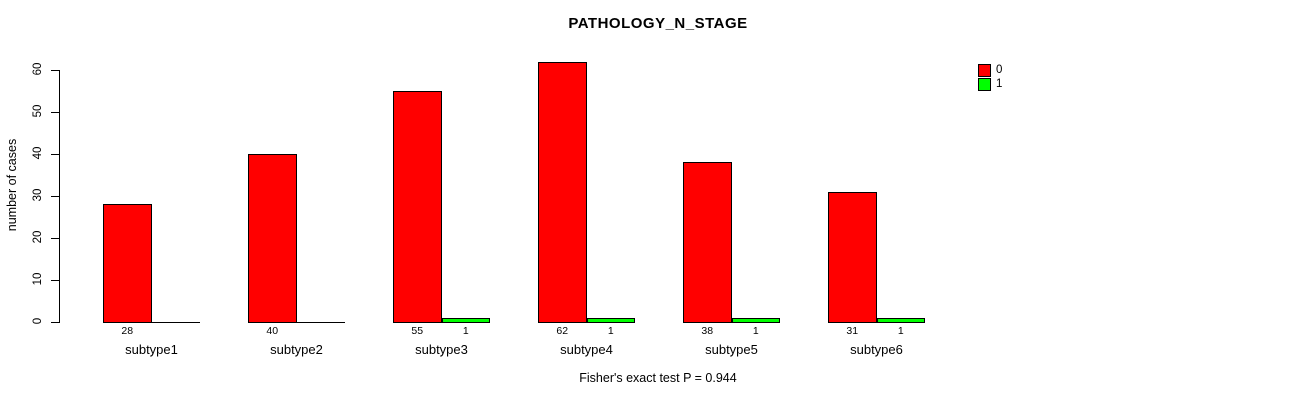 This screenshot has width=1290, height=400. What do you see at coordinates (38, 153) in the screenshot?
I see `y-tick-label: 40` at bounding box center [38, 153].